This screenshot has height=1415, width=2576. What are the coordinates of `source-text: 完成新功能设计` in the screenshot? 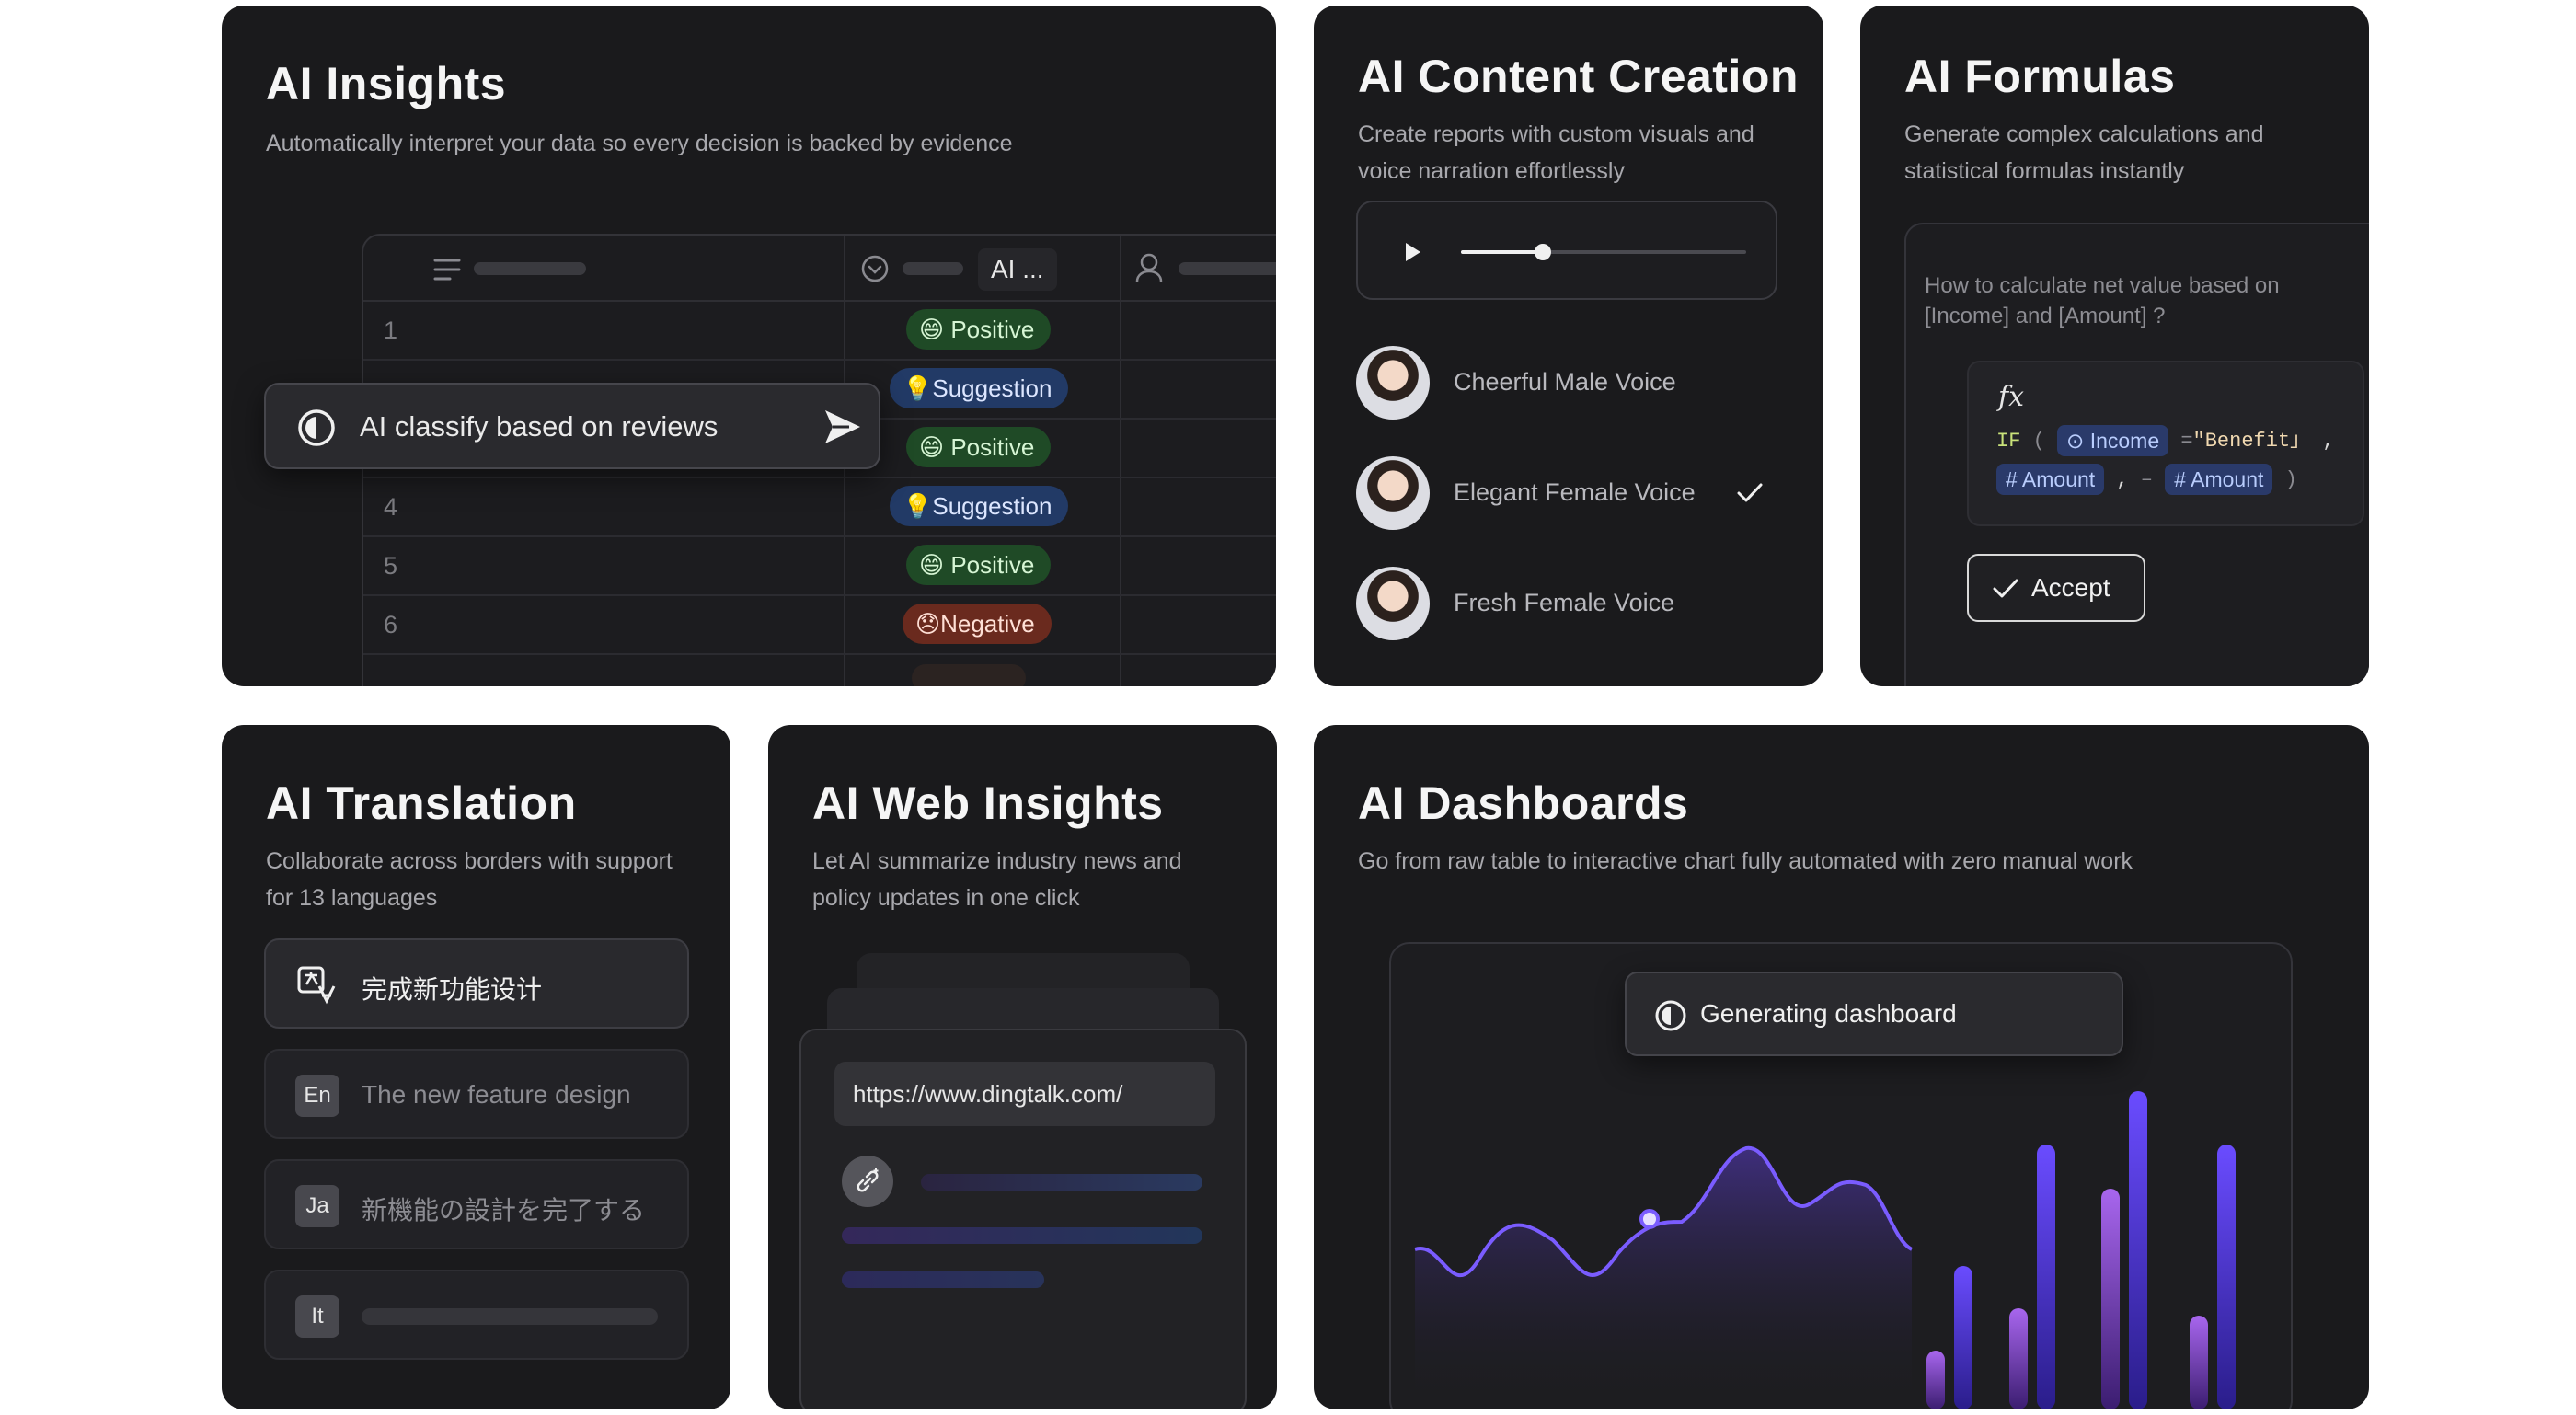 It's located at (452, 989).